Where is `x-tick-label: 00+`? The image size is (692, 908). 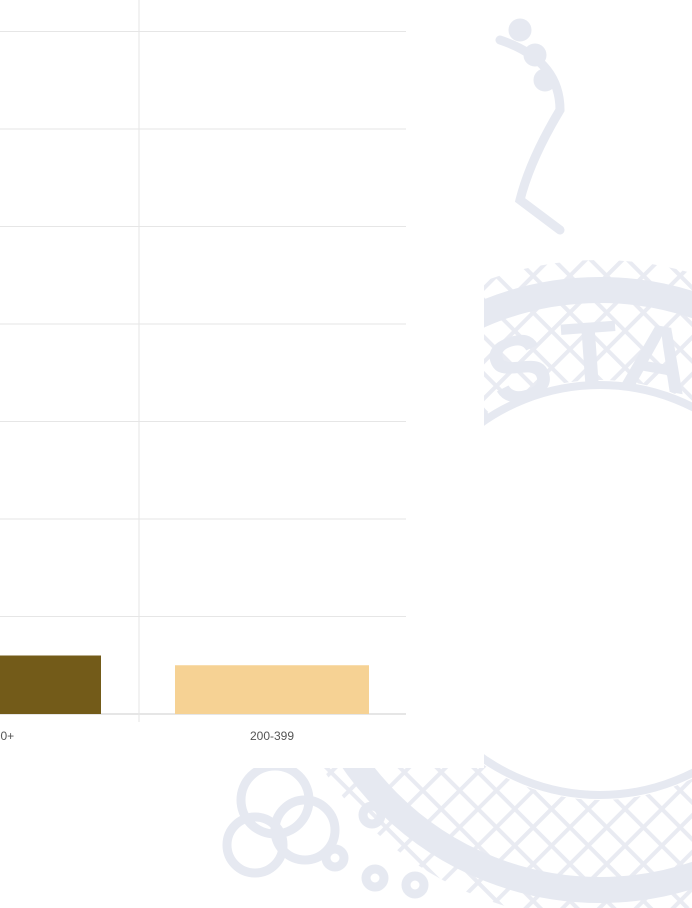 x-tick-label: 00+ is located at coordinates (7, 736).